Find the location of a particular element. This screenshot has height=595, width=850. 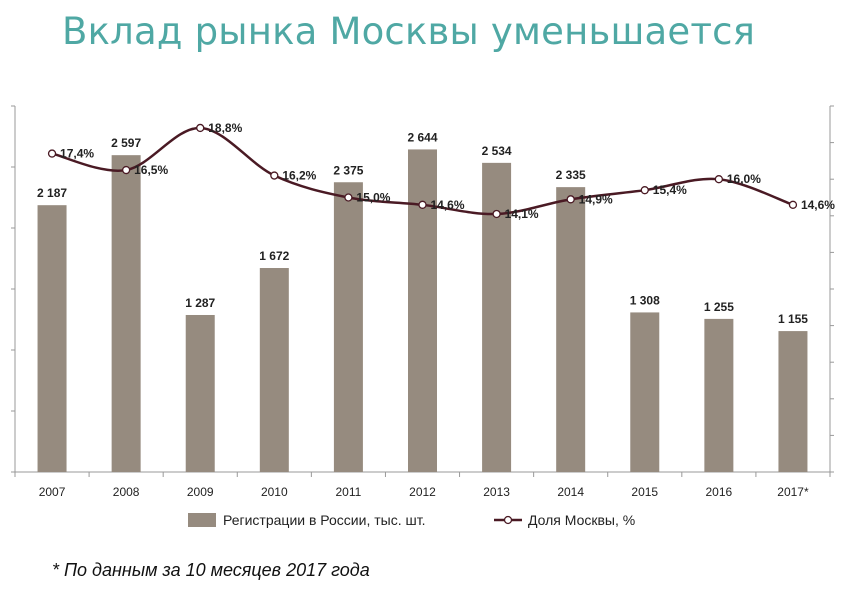

bar-value-label: 1 287 is located at coordinates (200, 303).